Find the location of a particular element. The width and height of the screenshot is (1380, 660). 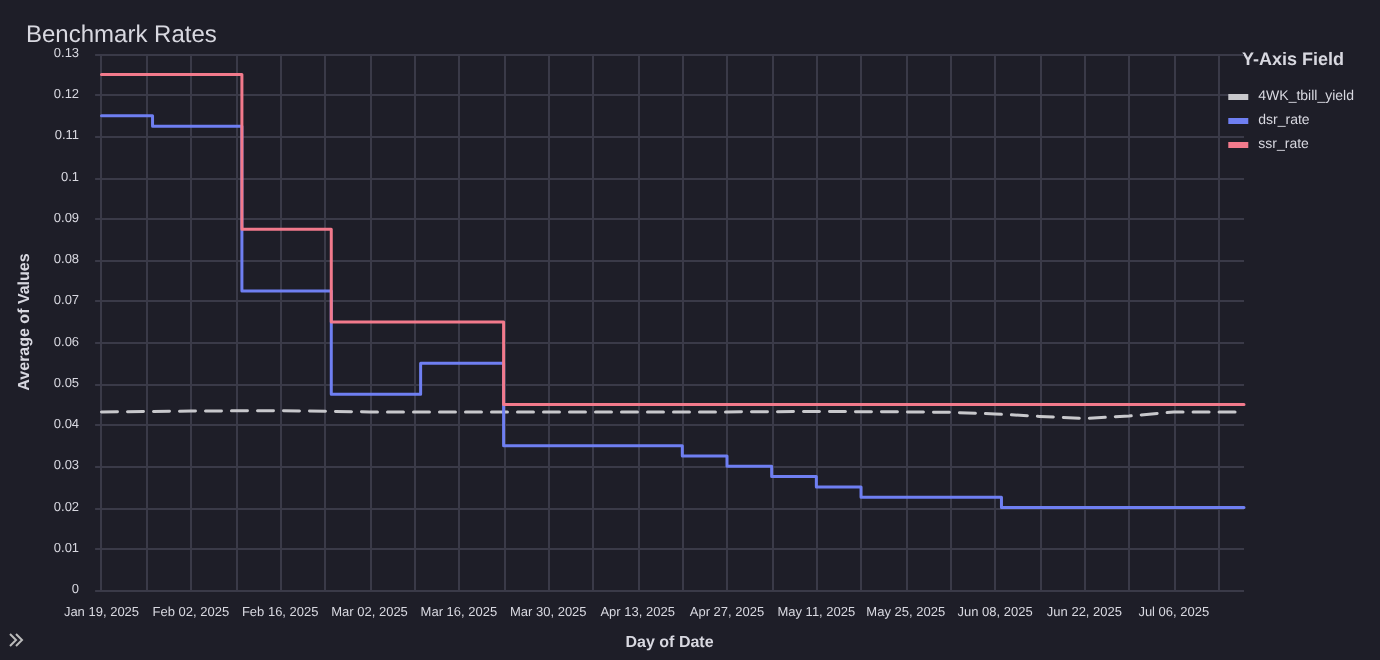

x-axis-title: Day of Date is located at coordinates (670, 642).